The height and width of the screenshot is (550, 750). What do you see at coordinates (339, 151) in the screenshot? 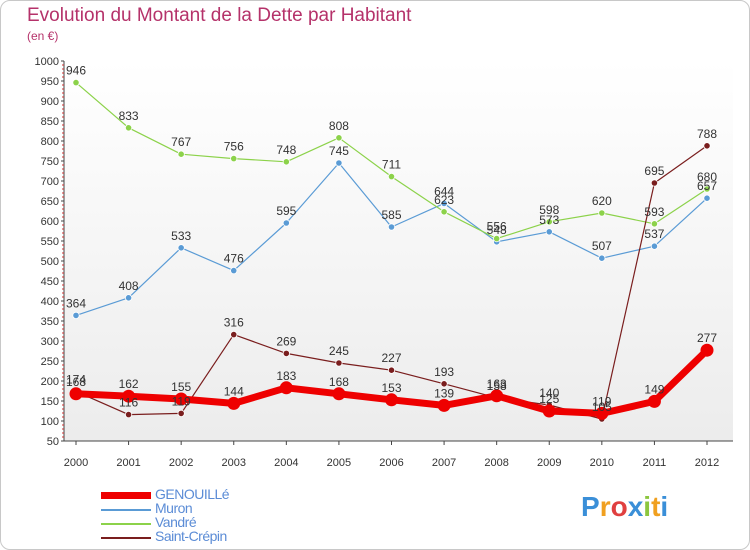
I see `data-label: 745` at bounding box center [339, 151].